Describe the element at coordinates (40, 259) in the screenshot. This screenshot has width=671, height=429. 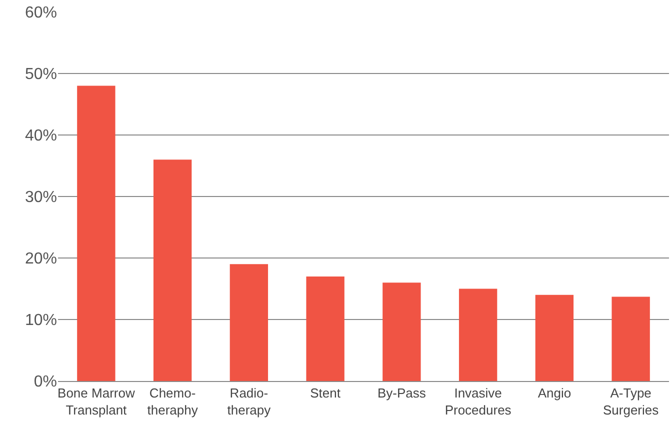
I see `y-tick-label: 20%` at that location.